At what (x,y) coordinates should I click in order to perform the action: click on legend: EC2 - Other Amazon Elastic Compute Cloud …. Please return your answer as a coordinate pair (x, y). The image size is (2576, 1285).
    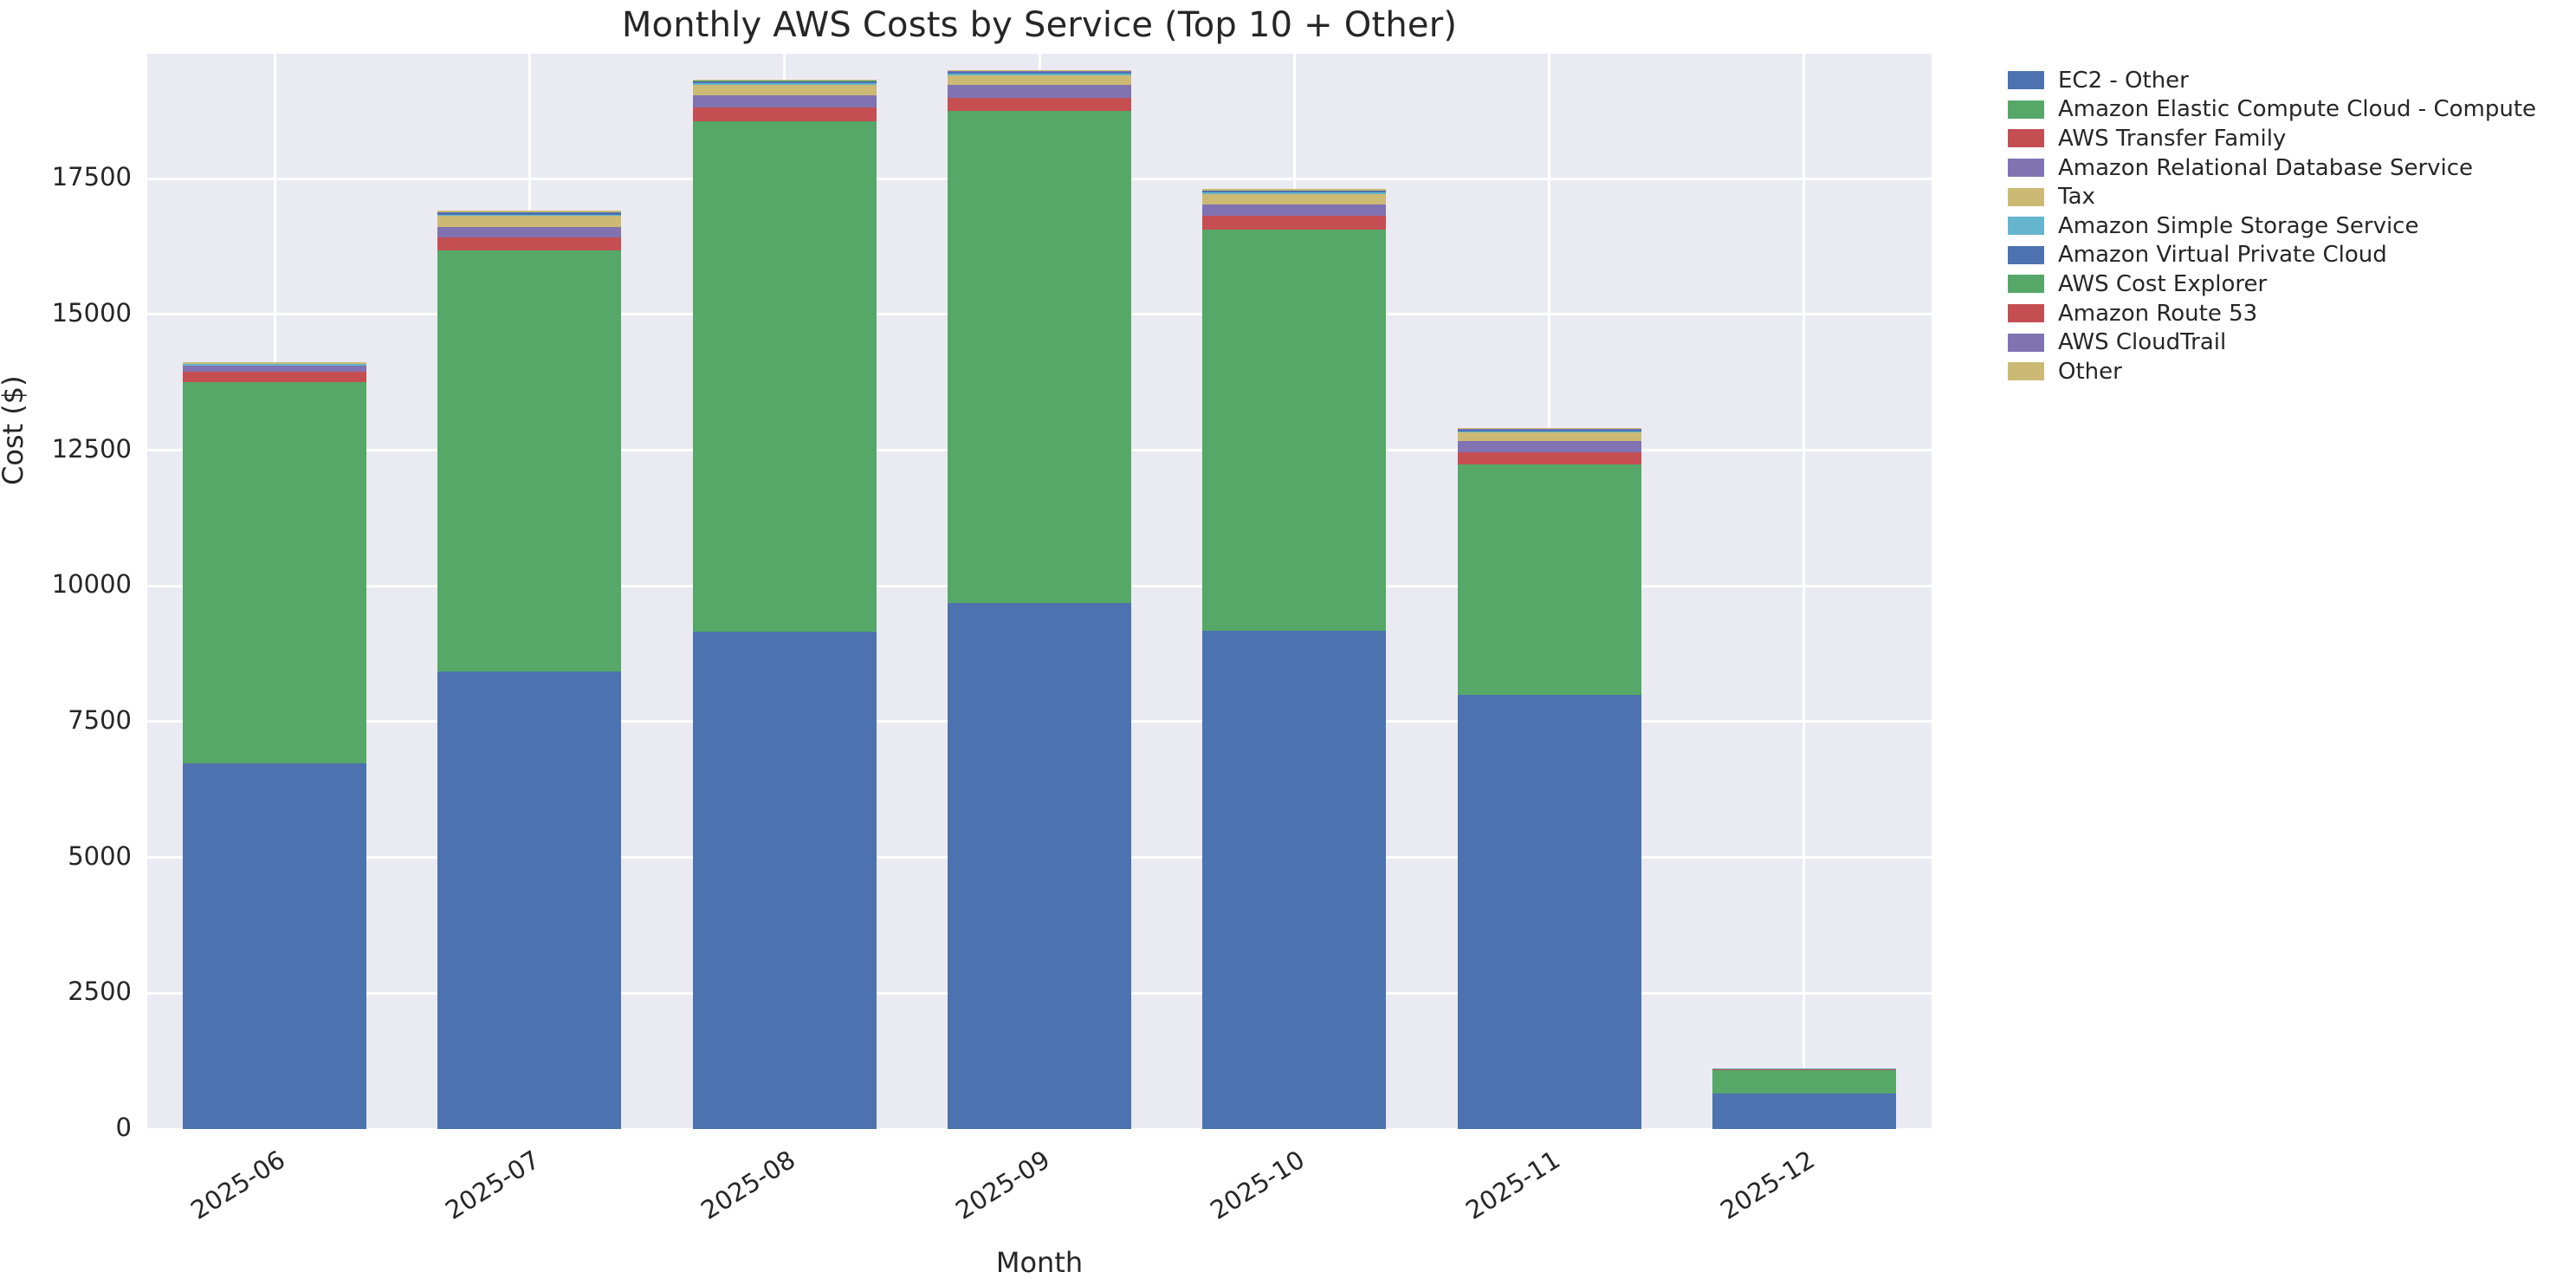
    Looking at the image, I should click on (2272, 226).